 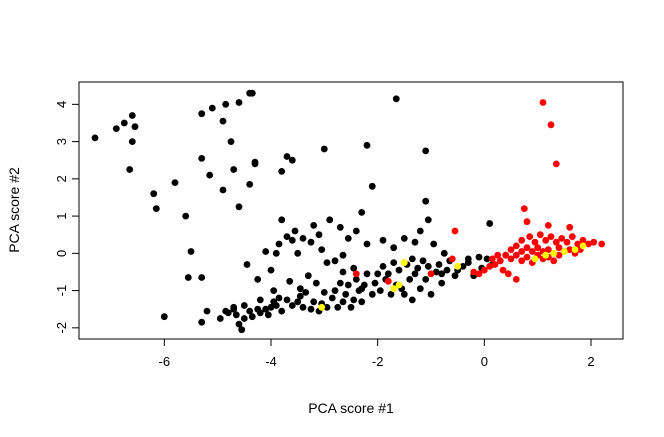 What do you see at coordinates (351, 408) in the screenshot?
I see `x-axis-title: PCA score #1` at bounding box center [351, 408].